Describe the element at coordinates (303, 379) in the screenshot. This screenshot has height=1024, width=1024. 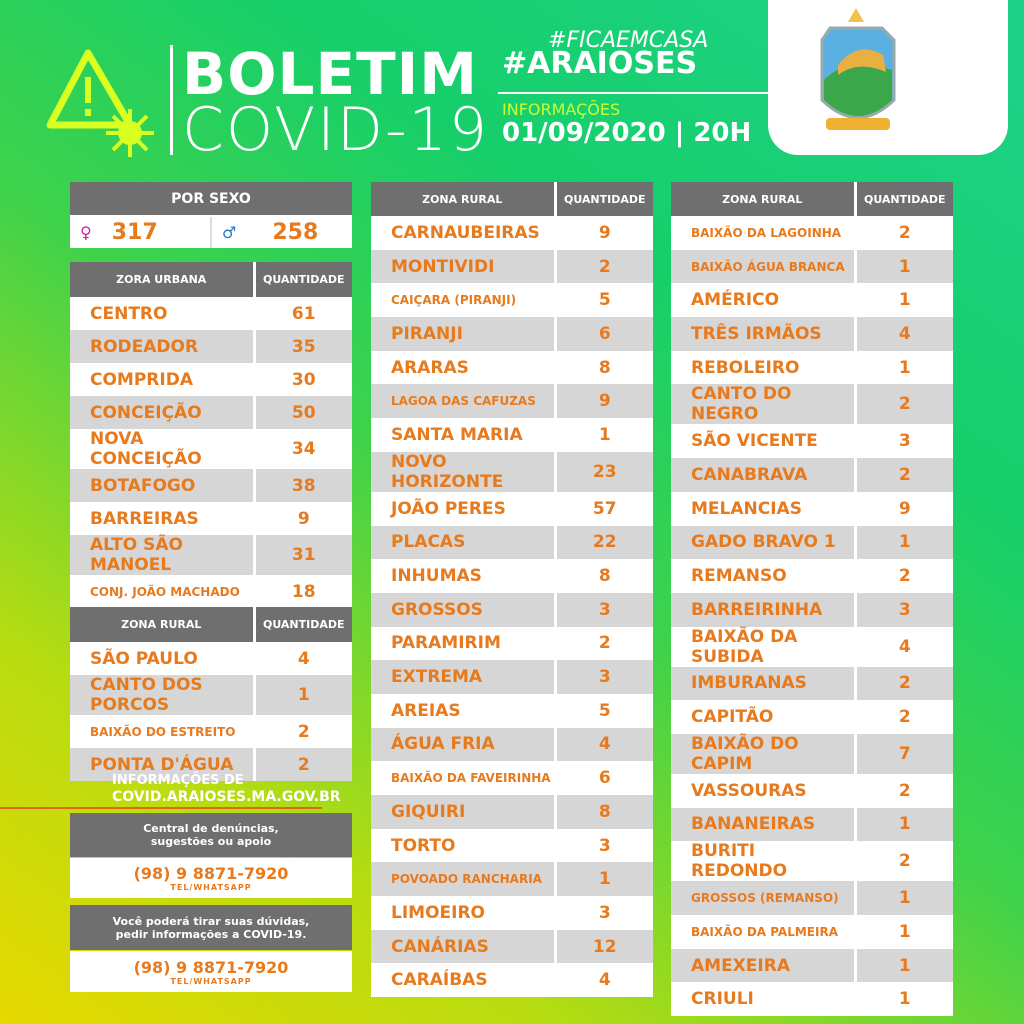
I see `case-count: 30` at that location.